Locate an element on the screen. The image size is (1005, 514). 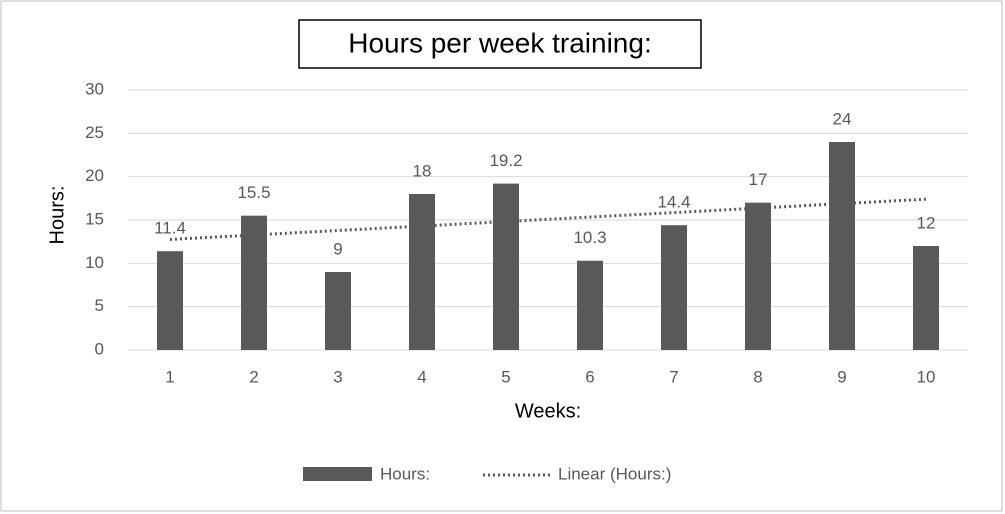
data-label: 11.4 is located at coordinates (170, 228).